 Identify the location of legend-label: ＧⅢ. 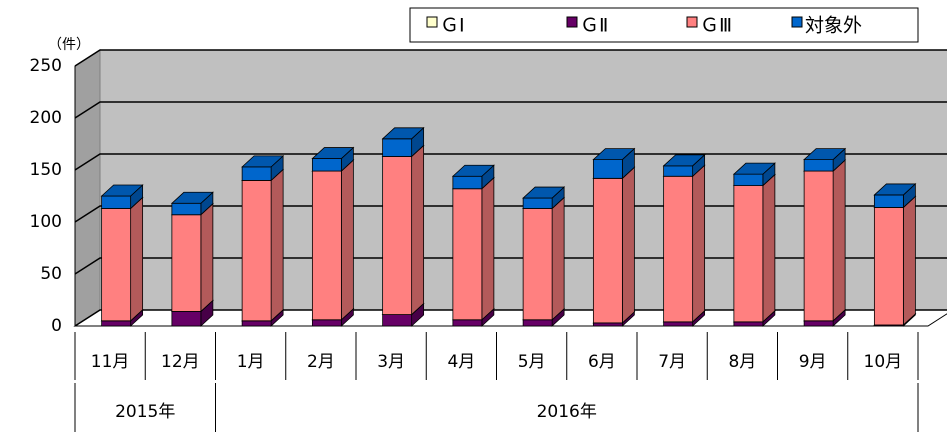
(716, 26).